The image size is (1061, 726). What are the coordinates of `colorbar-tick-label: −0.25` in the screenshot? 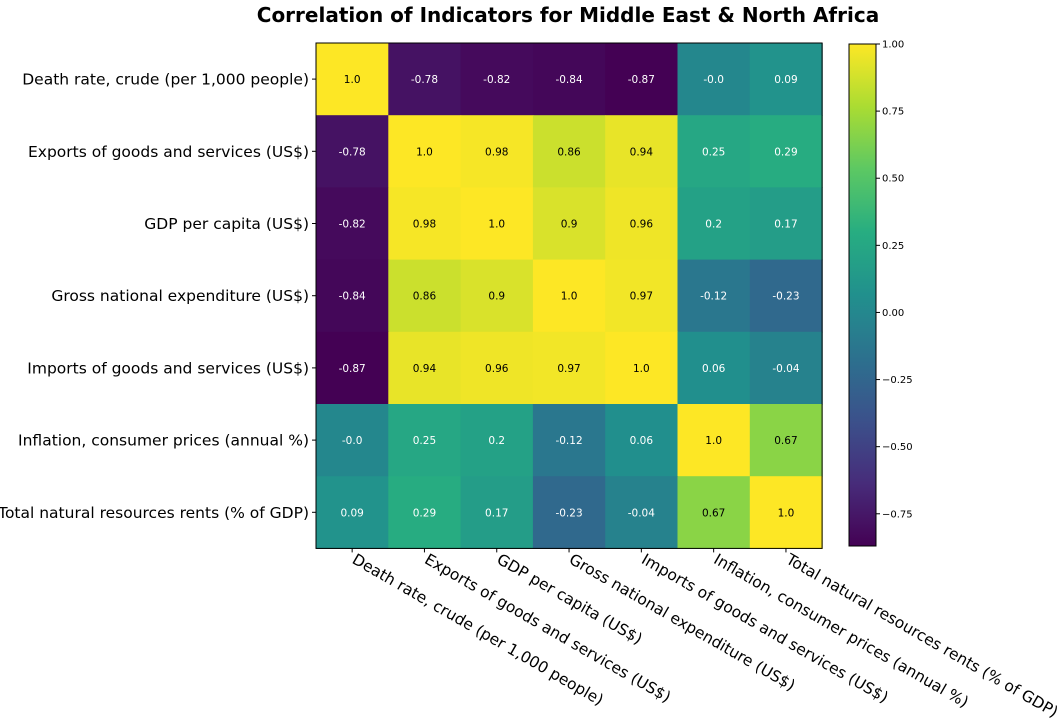 It's located at (897, 380).